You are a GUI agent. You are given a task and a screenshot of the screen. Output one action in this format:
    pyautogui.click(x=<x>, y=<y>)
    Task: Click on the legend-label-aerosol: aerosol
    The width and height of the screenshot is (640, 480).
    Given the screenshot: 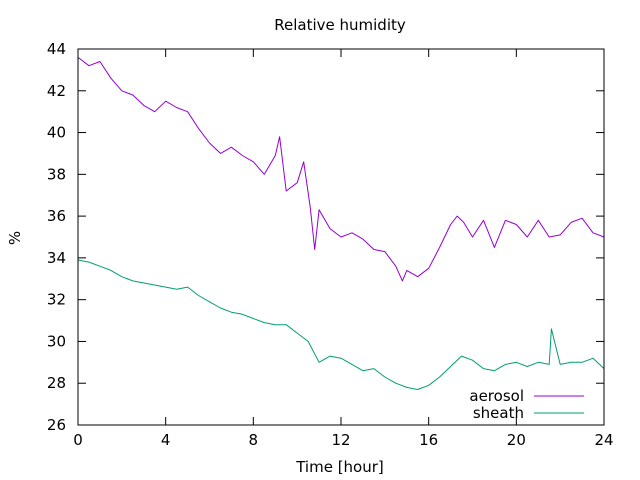 What is the action you would take?
    pyautogui.click(x=496, y=396)
    